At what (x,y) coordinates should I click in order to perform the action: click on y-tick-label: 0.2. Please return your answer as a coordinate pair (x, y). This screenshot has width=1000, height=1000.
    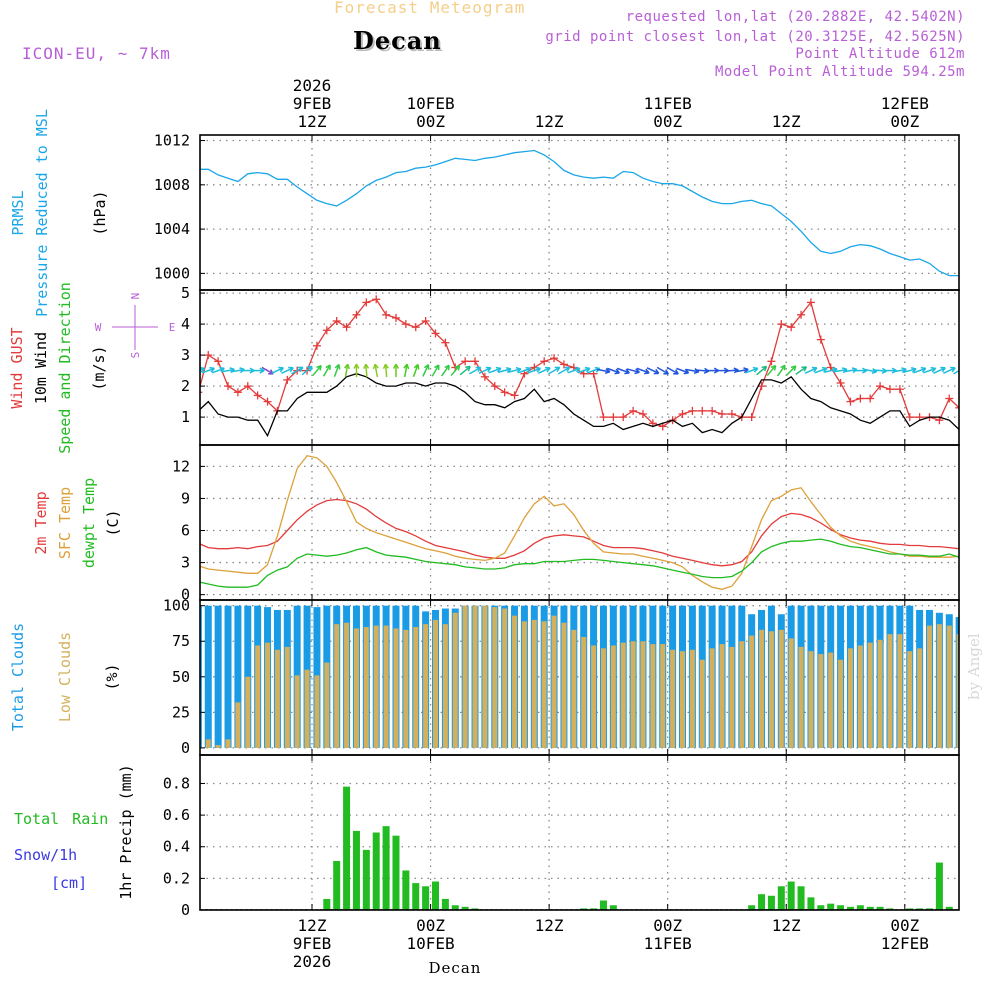
    Looking at the image, I should click on (176, 878).